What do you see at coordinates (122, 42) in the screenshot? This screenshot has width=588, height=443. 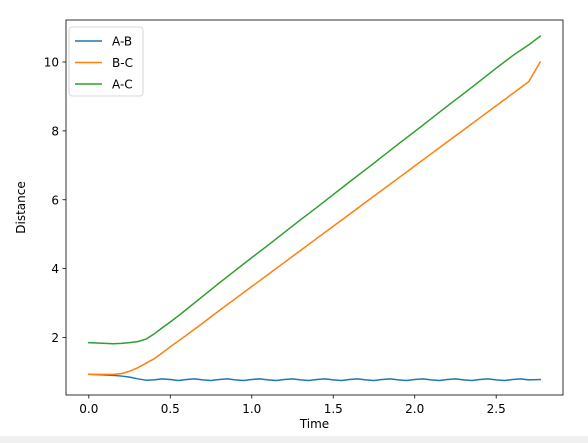 I see `legend-label-a-b: A-B` at bounding box center [122, 42].